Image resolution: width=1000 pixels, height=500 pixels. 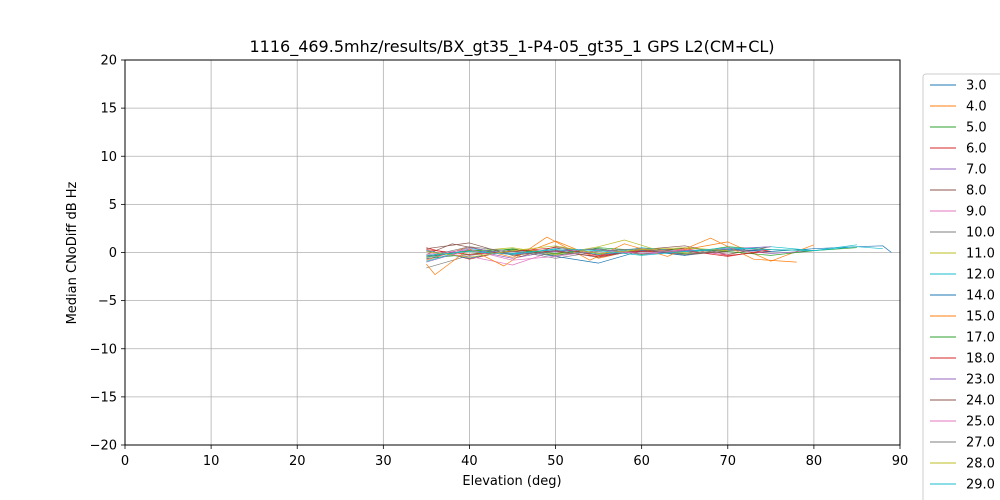 What do you see at coordinates (976, 86) in the screenshot?
I see `legend-label: 3.0` at bounding box center [976, 86].